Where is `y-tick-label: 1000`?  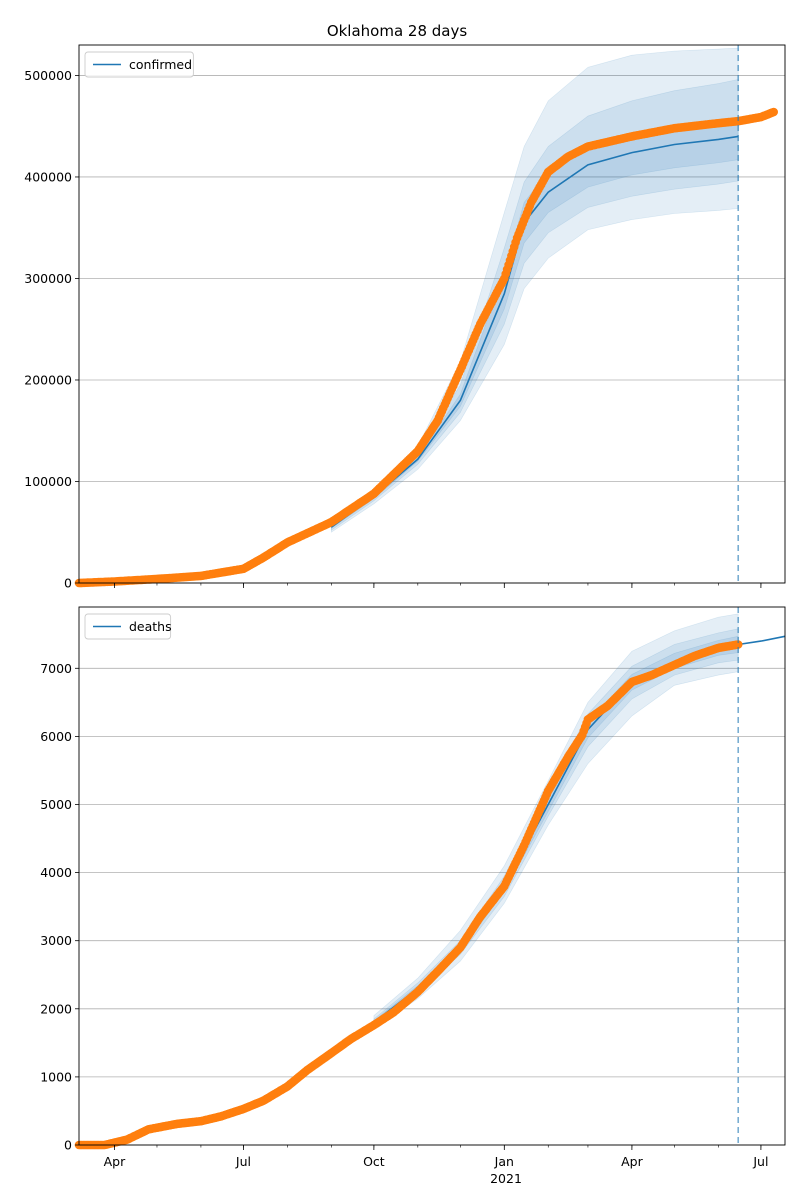 y-tick-label: 1000 is located at coordinates (56, 1076).